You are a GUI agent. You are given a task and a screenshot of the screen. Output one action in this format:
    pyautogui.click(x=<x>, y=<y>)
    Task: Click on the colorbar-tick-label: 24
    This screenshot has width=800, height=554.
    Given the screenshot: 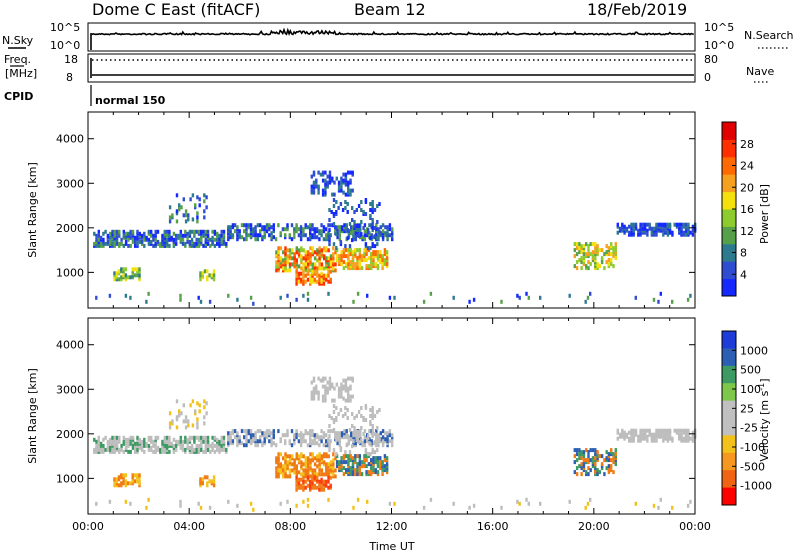 What is the action you would take?
    pyautogui.click(x=747, y=166)
    